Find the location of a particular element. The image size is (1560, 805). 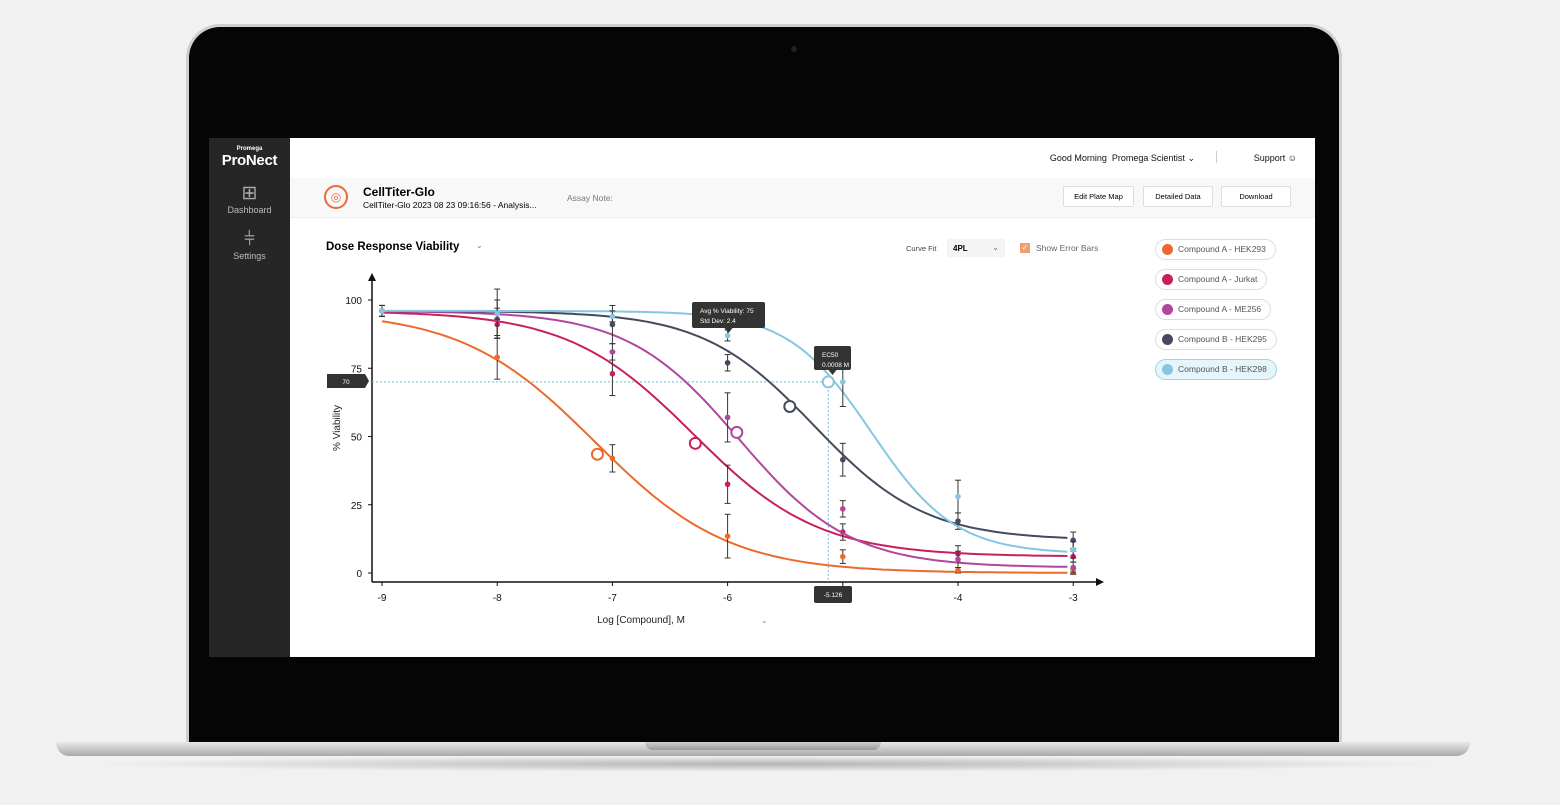

brand-logo: ProNect is located at coordinates (249, 160).